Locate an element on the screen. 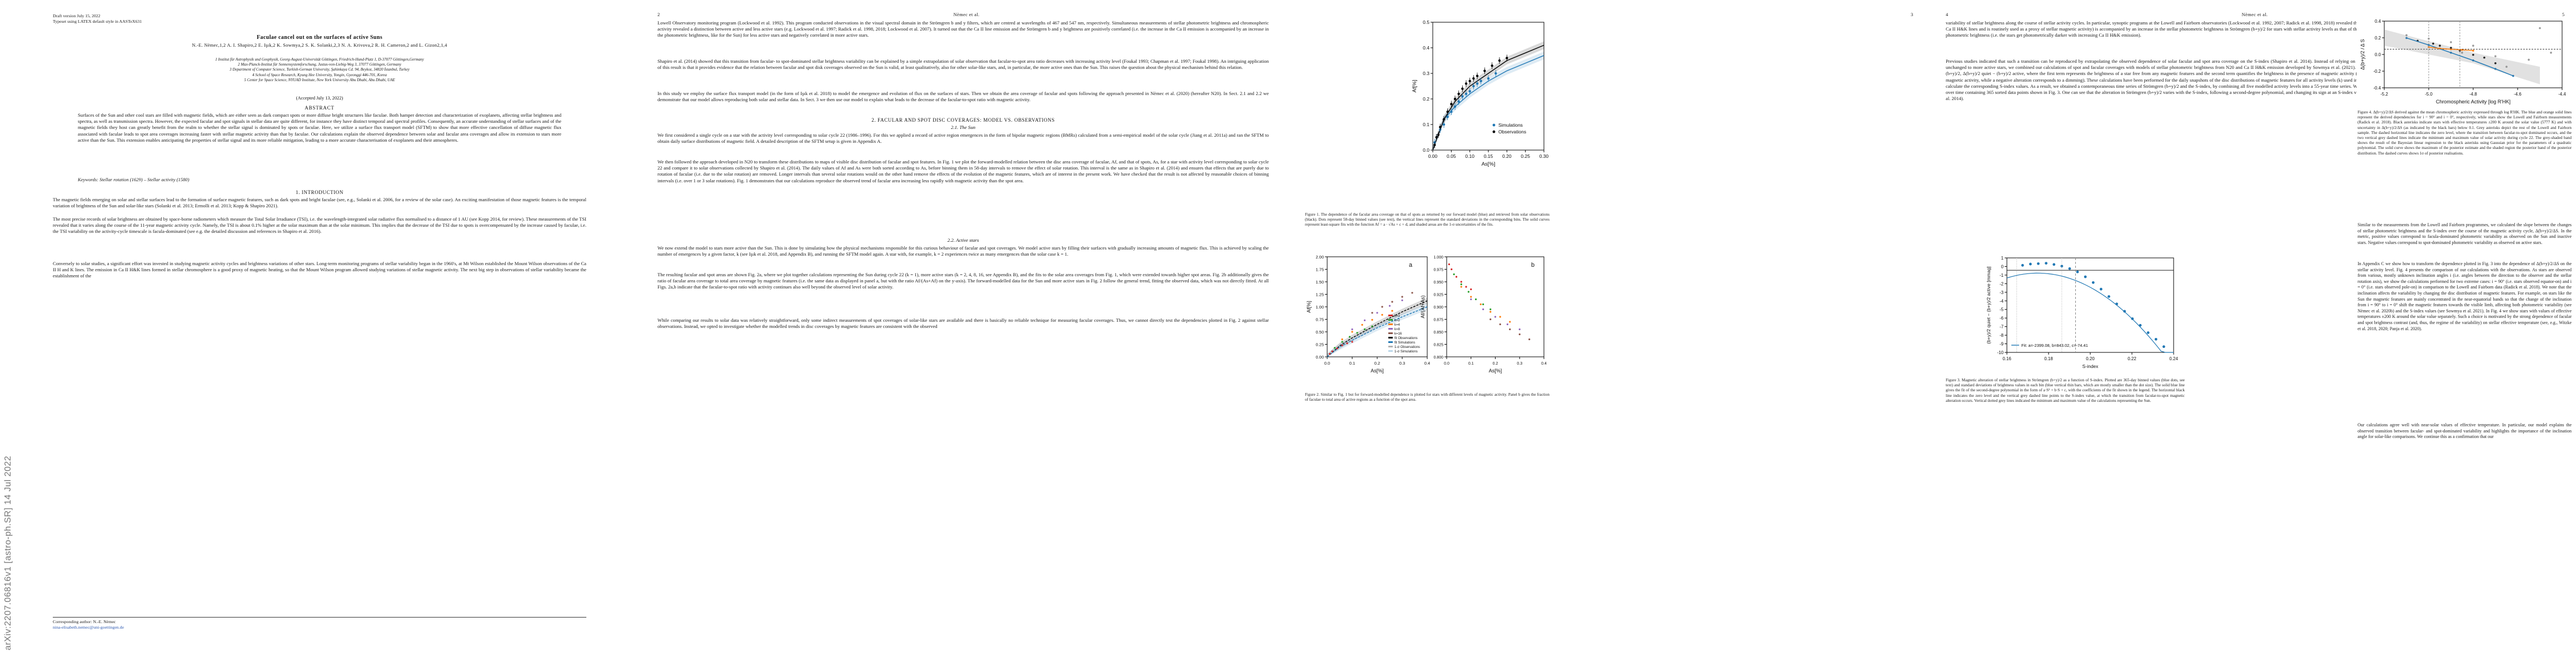  y-tick-label: 0.4 is located at coordinates (2378, 21).